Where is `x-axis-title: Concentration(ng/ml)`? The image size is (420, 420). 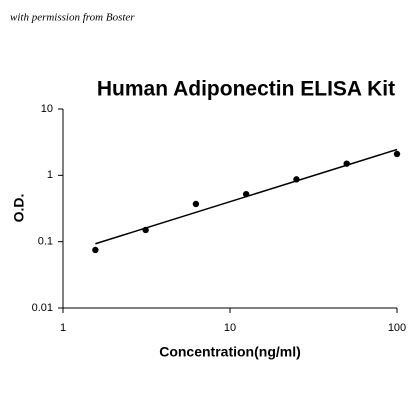 x-axis-title: Concentration(ng/ml) is located at coordinates (230, 352).